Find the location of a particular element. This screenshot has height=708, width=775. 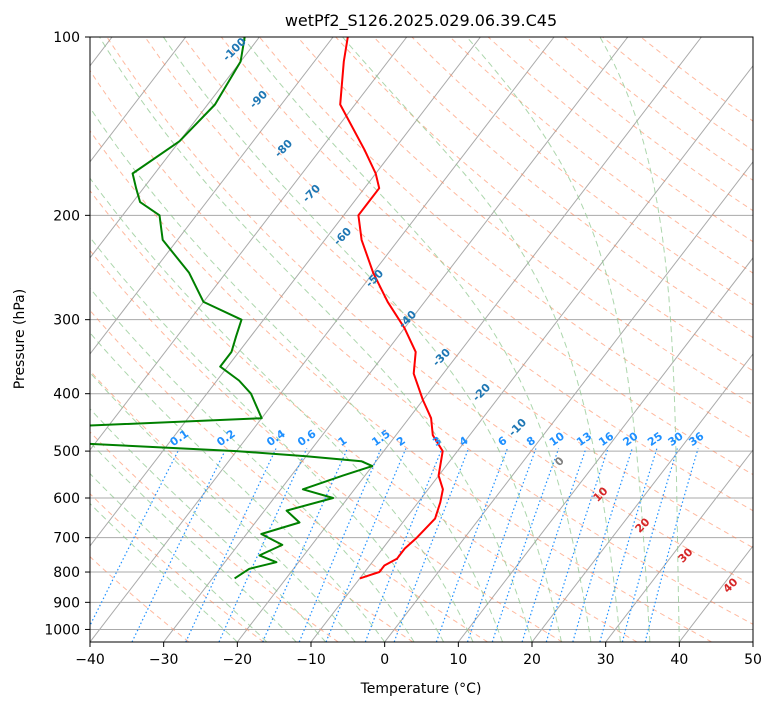

x-tick-label-6: 20 is located at coordinates (532, 660).